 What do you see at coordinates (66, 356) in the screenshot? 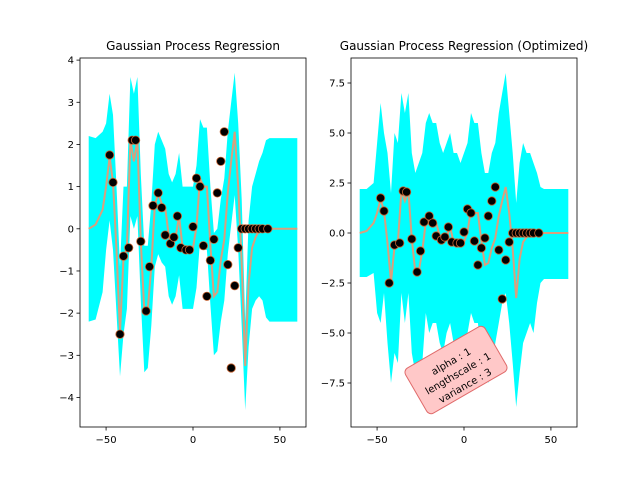
I see `y-tick-label: −3` at bounding box center [66, 356].